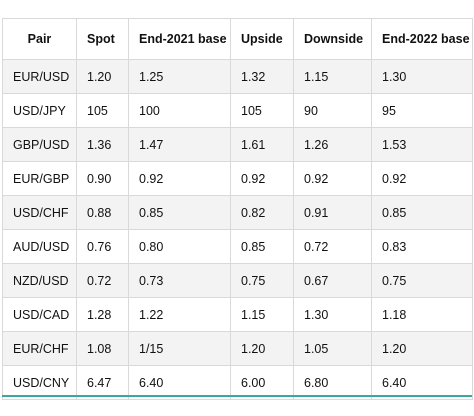 This screenshot has width=474, height=416. What do you see at coordinates (39, 212) in the screenshot?
I see `cell-pair: USD/CHF` at bounding box center [39, 212].